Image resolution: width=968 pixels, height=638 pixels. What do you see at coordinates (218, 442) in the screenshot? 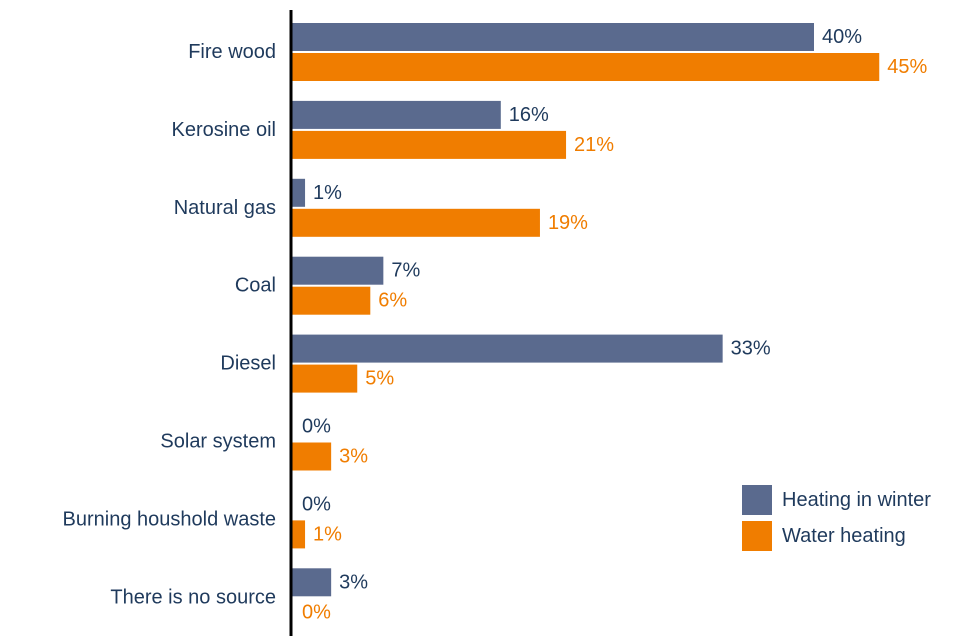
I see `category-label-solar-system: Solar system` at bounding box center [218, 442].